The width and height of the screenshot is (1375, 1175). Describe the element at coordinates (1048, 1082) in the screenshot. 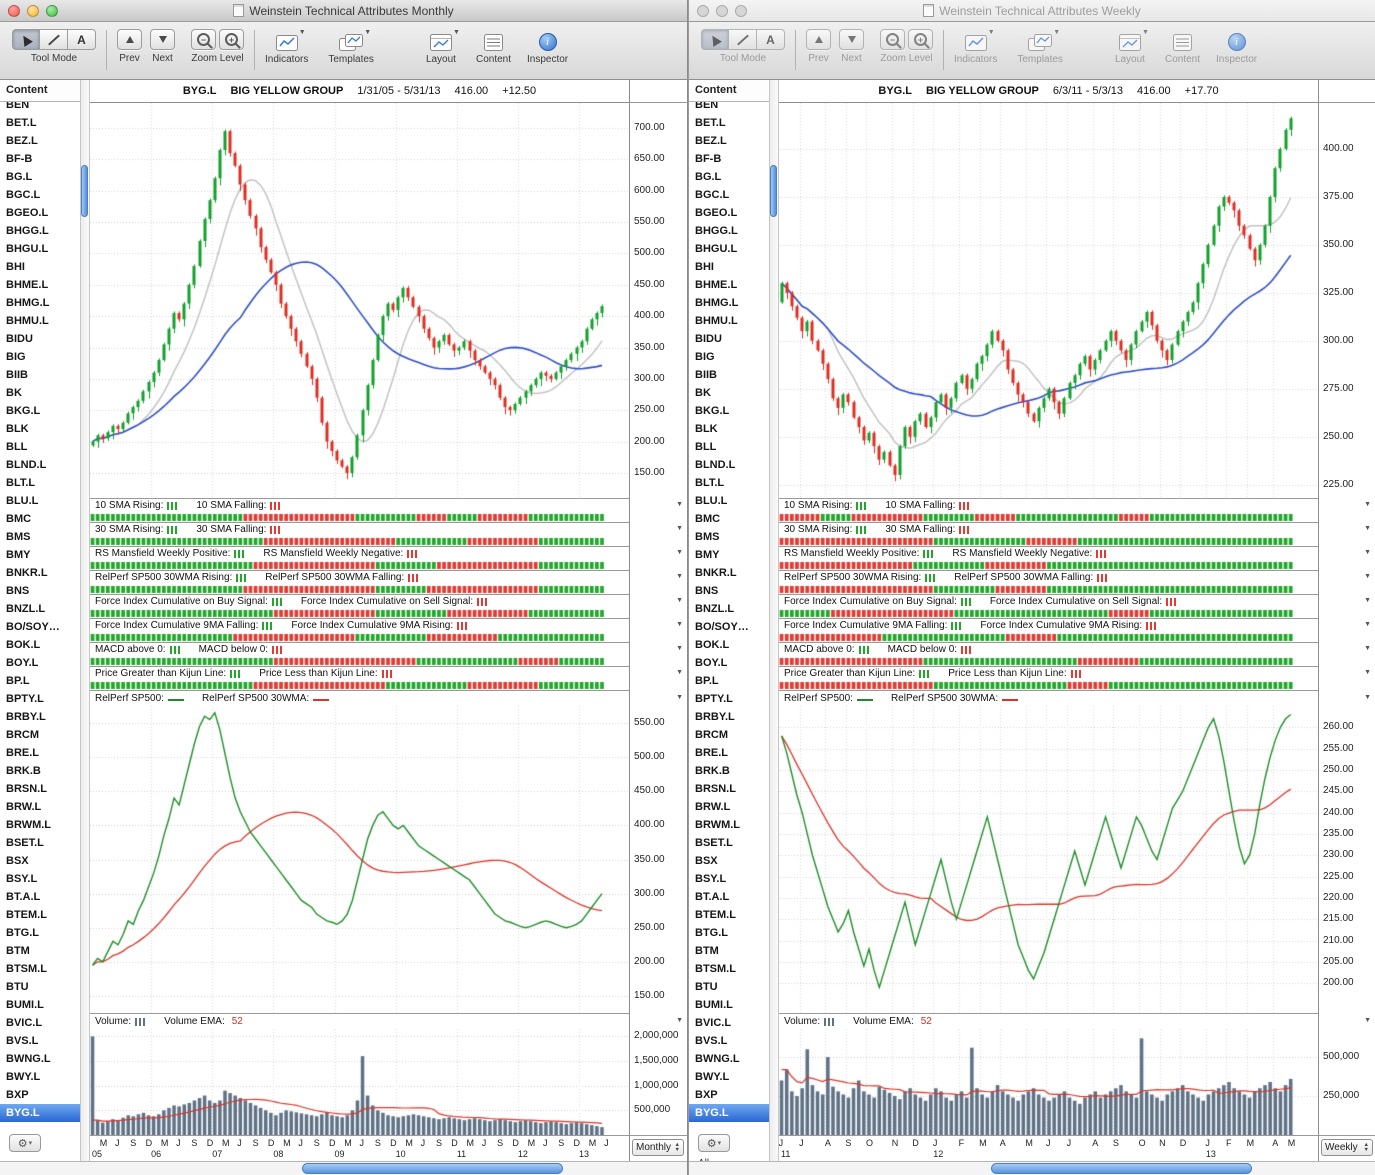

I see `weekly-volume-chart` at that location.